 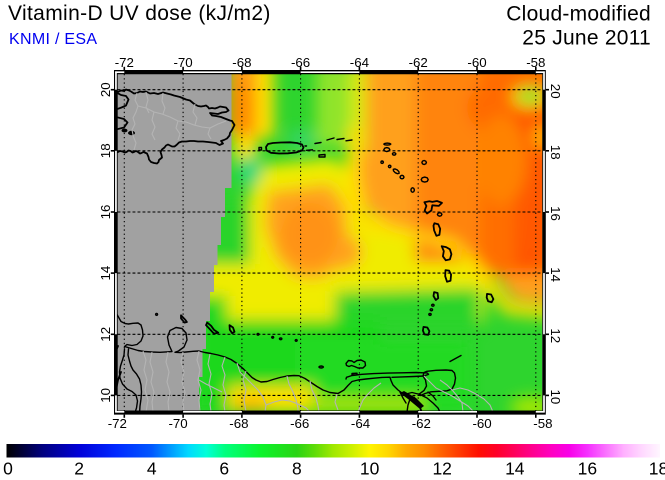 I want to click on svg-text: 8, so click(x=297, y=469).